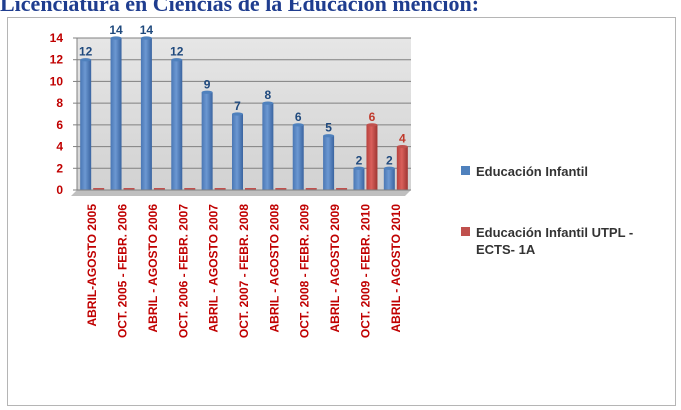 The height and width of the screenshot is (410, 681). I want to click on x-tick-label: ABRIL - AGOSTO 2009, so click(335, 268).